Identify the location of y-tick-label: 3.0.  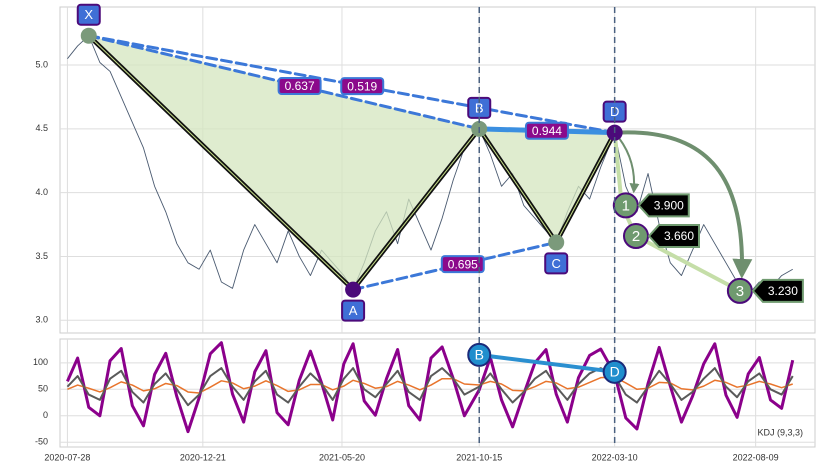
(41, 320).